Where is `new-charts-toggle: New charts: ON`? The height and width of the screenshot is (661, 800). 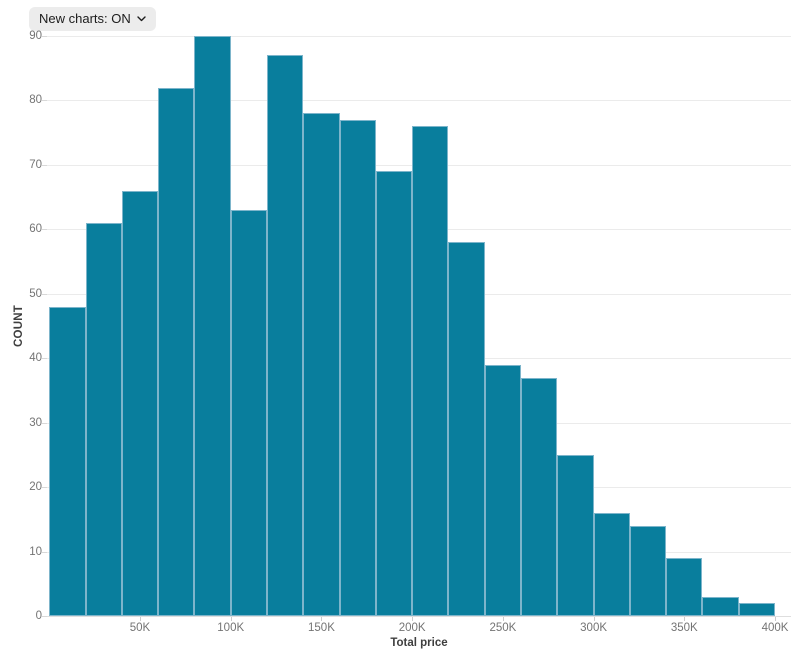
new-charts-toggle: New charts: ON is located at coordinates (92, 19).